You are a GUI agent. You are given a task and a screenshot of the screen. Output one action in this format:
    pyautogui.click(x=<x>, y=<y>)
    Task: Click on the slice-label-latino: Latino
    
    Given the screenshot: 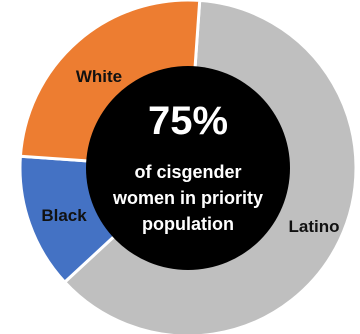 What is the action you would take?
    pyautogui.click(x=314, y=226)
    